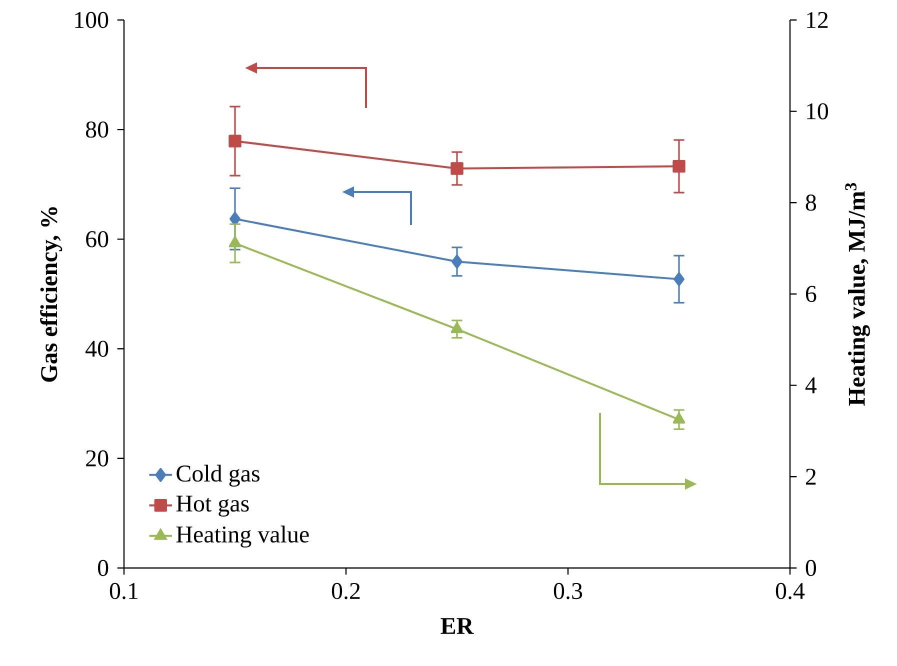 This screenshot has height=666, width=897. Describe the element at coordinates (811, 476) in the screenshot. I see `y2-tick-label: 2` at that location.